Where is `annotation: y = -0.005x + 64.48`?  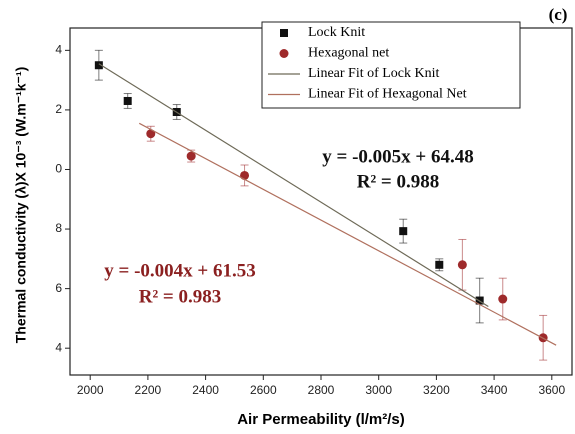 annotation: y = -0.005x + 64.48 is located at coordinates (397, 156).